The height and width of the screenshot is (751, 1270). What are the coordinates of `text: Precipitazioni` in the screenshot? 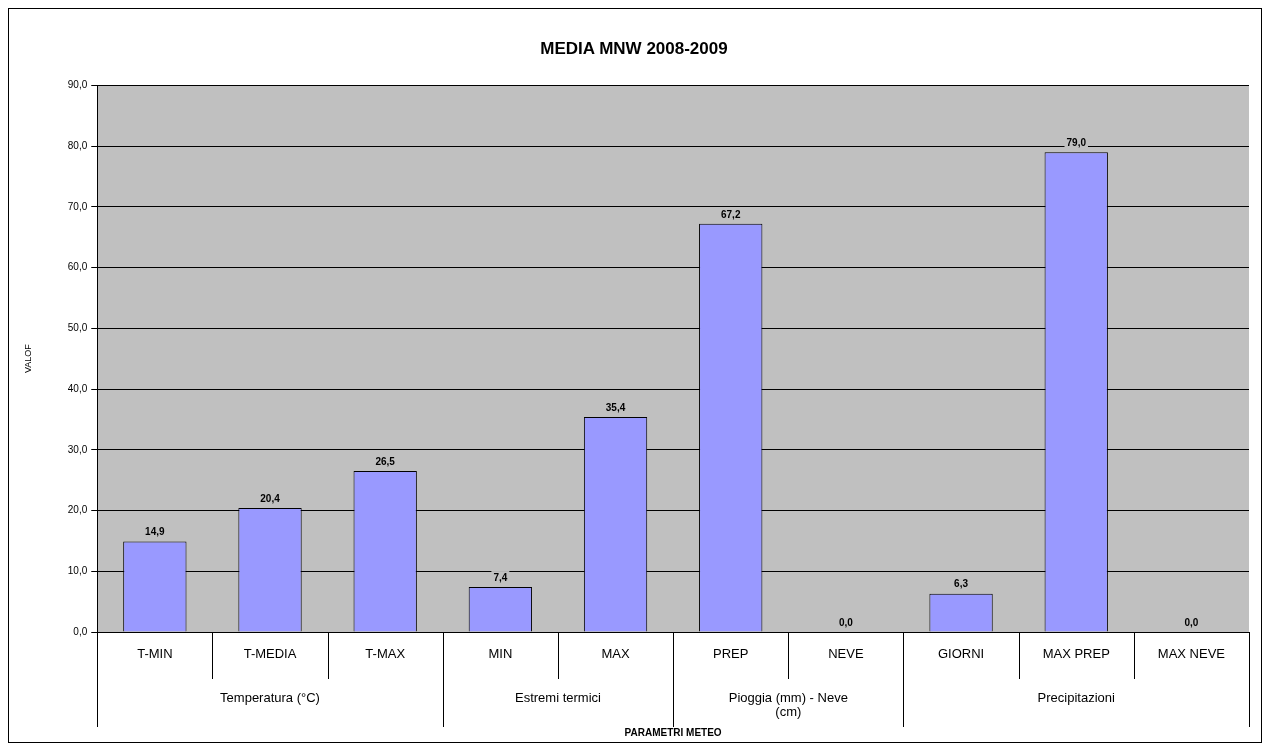 It's located at (1076, 697).